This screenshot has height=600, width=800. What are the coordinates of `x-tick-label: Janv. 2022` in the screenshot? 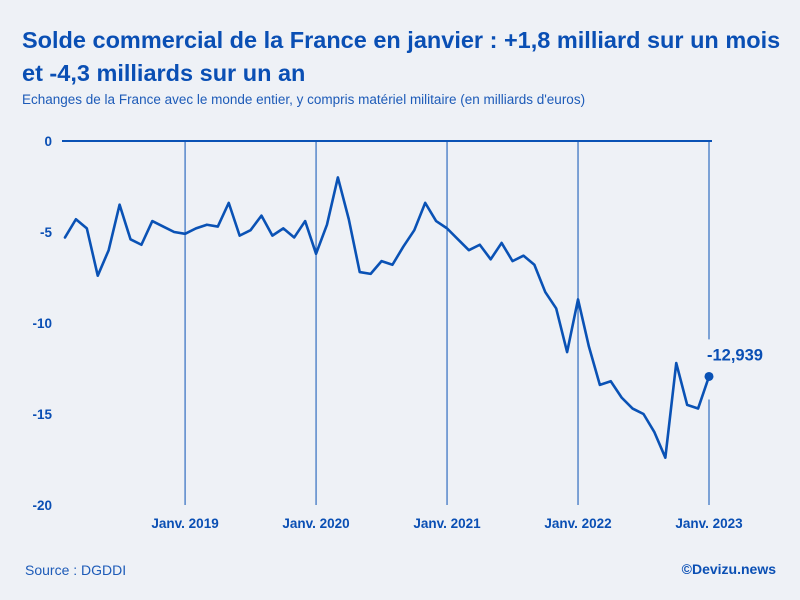 It's located at (577, 523).